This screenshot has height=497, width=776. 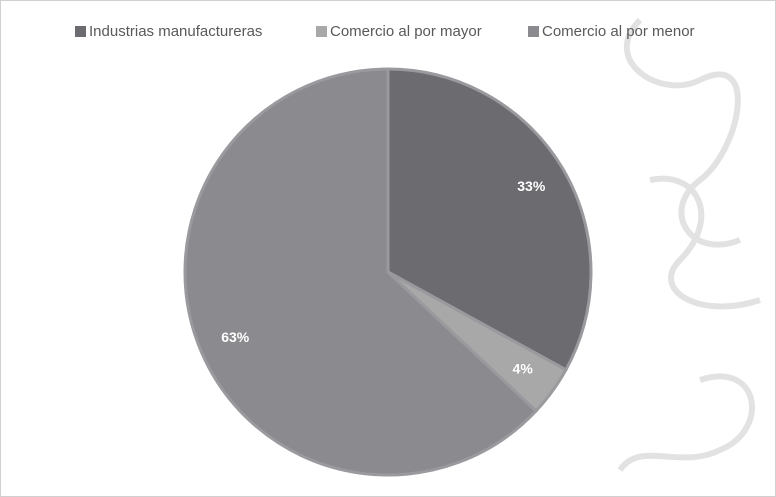 I want to click on legend-label: Comercio al por menor, so click(x=618, y=31).